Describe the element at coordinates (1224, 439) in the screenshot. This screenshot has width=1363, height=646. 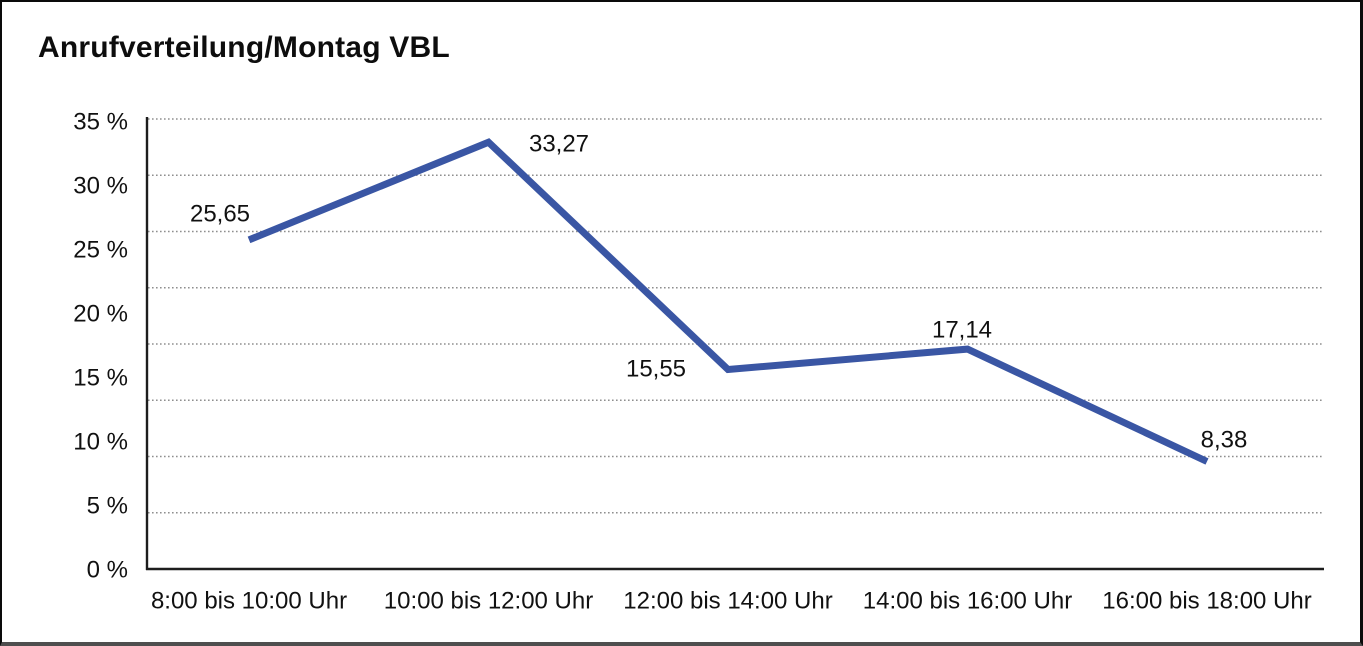
I see `data-point-label: 8,38` at that location.